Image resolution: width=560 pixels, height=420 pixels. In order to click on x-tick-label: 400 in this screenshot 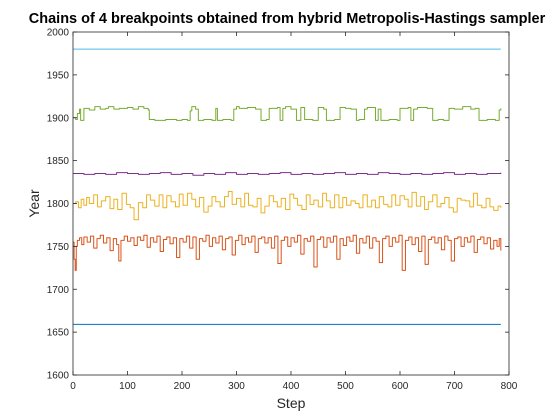, I will do `click(291, 386)`.